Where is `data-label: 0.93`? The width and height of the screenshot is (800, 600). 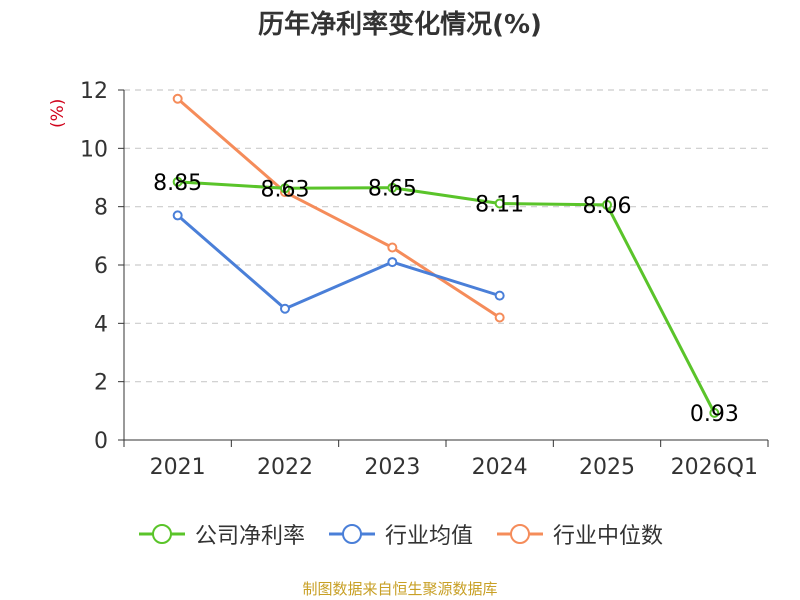 data-label: 0.93 is located at coordinates (714, 414).